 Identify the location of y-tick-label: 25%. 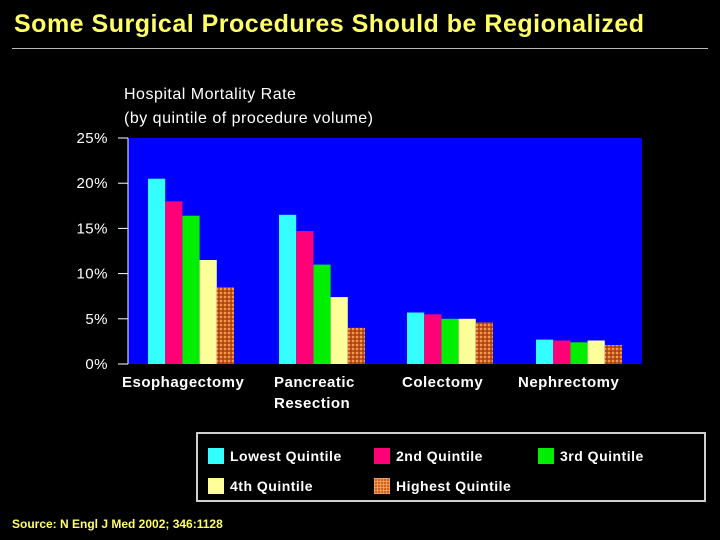
(92, 138).